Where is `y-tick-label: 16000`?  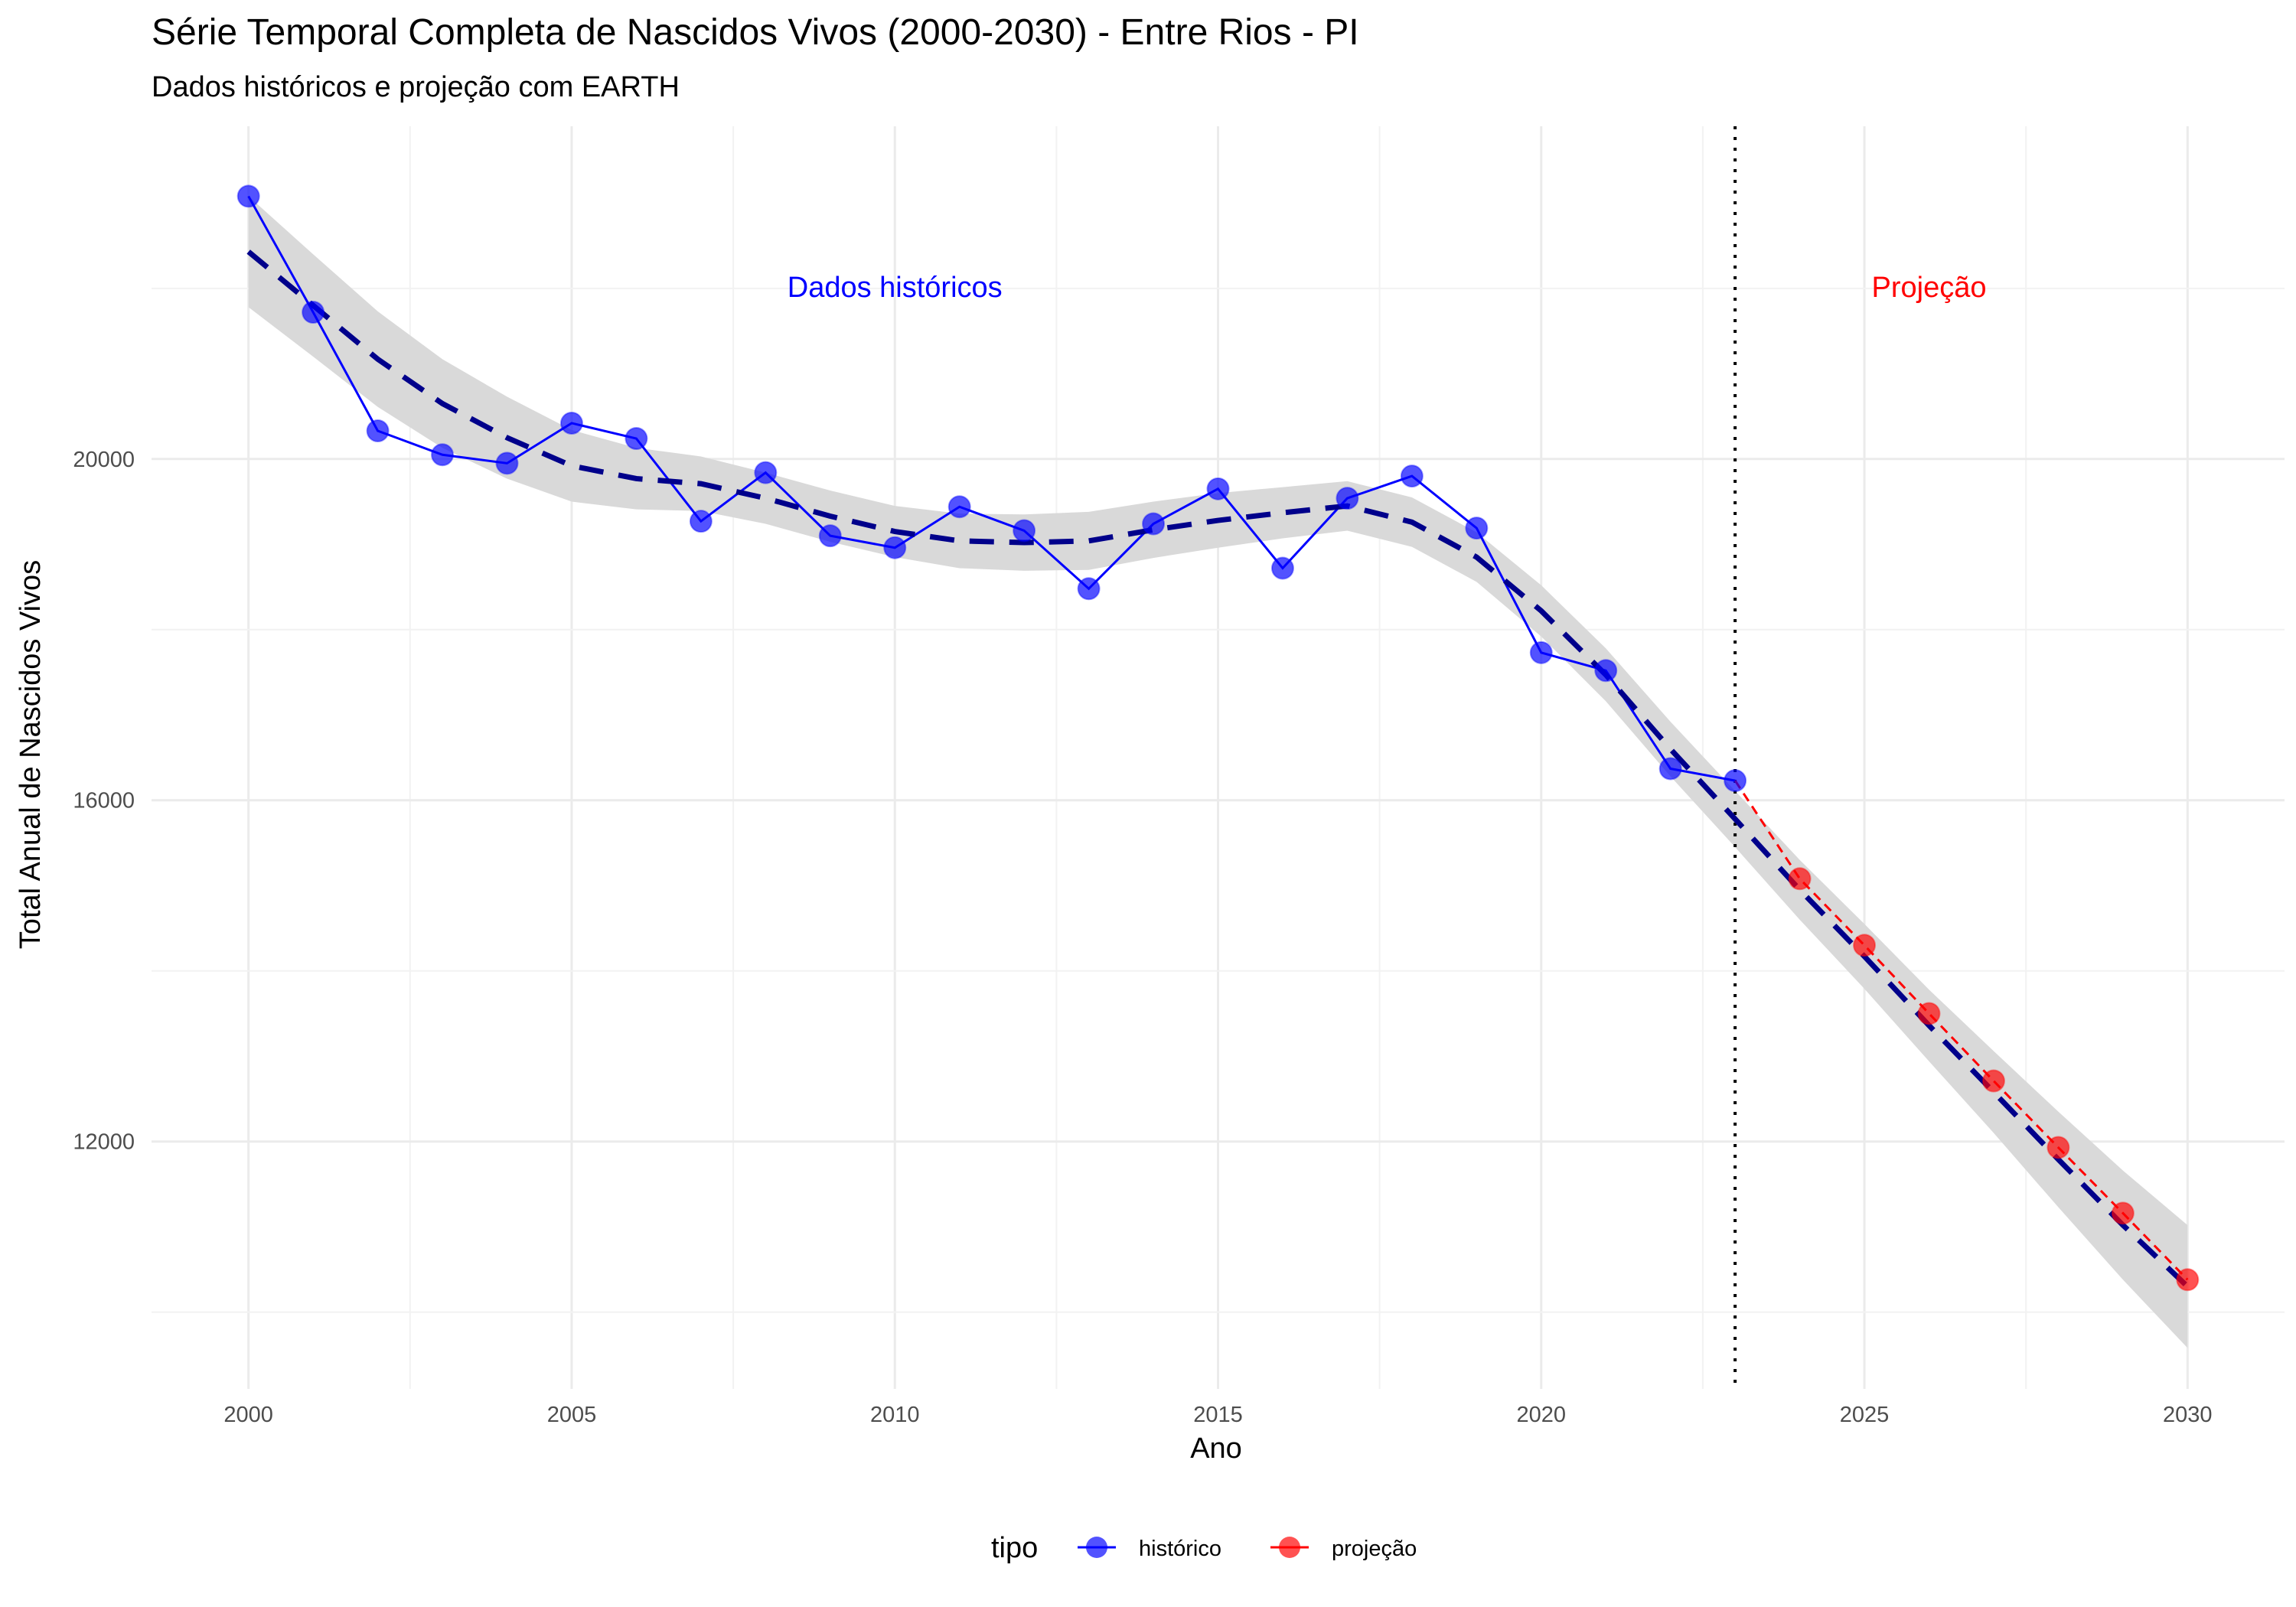 y-tick-label: 16000 is located at coordinates (104, 801).